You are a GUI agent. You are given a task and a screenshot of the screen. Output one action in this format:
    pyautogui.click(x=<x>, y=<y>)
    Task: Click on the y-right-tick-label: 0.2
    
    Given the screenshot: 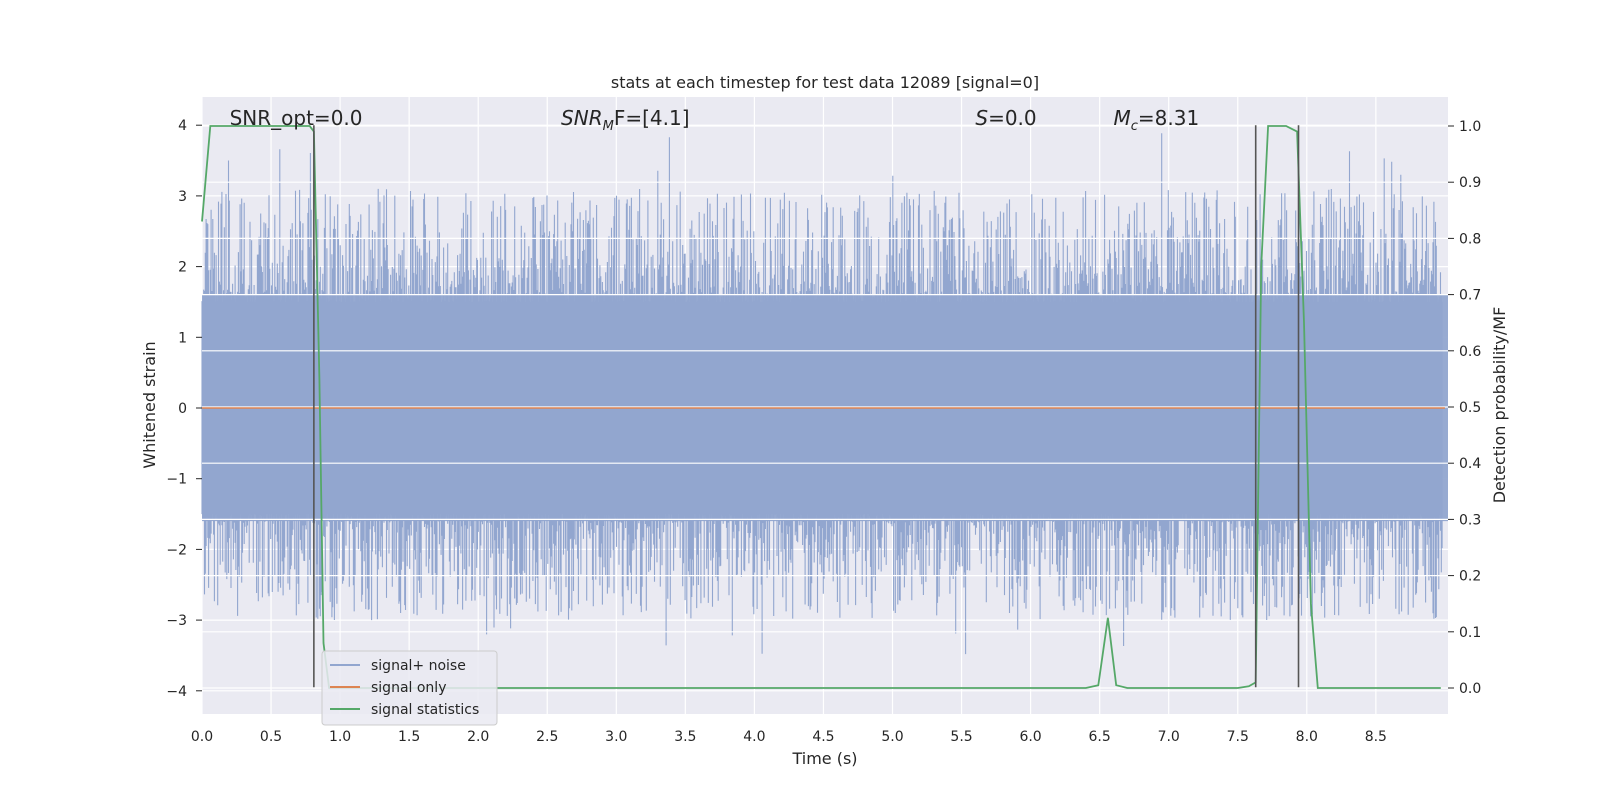 What is the action you would take?
    pyautogui.click(x=1470, y=577)
    